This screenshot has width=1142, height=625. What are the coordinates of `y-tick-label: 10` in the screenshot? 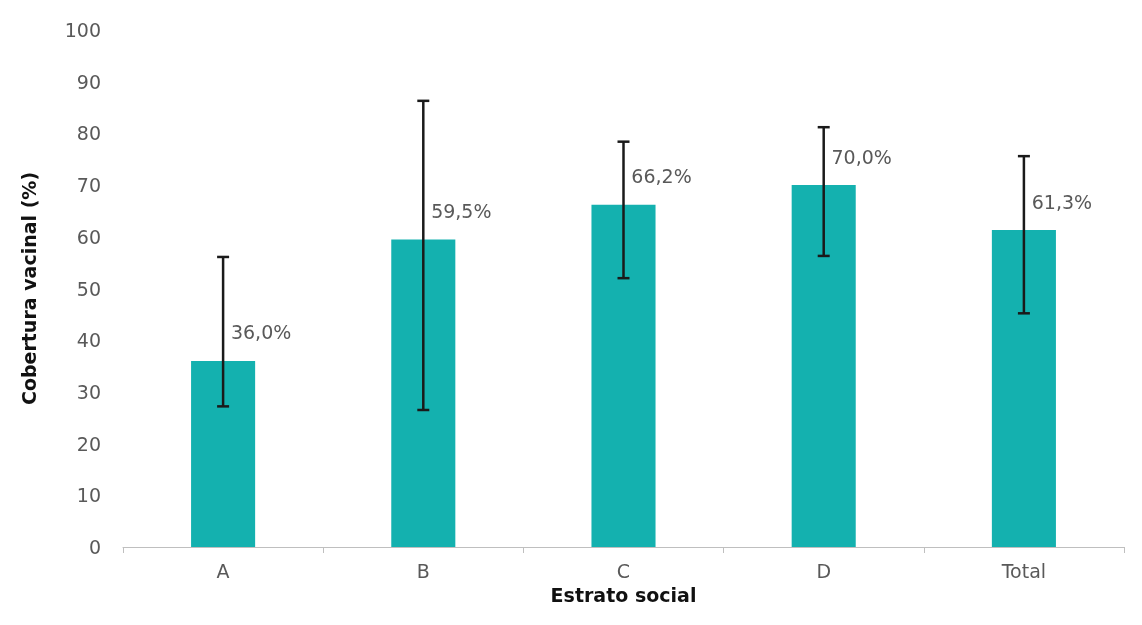 It's located at (88, 495).